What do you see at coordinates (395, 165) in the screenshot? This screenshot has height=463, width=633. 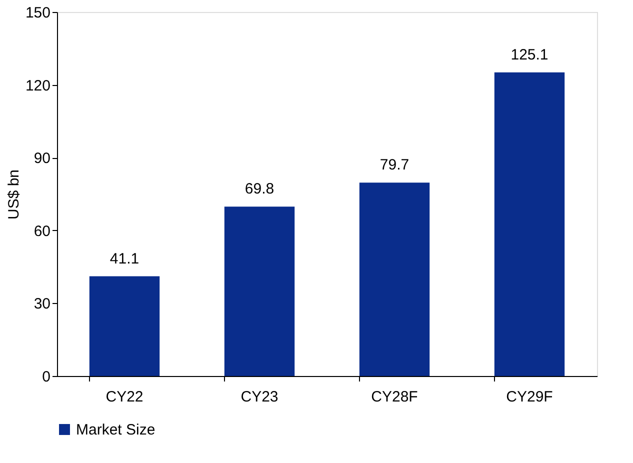 I see `data-label: 79.7` at bounding box center [395, 165].